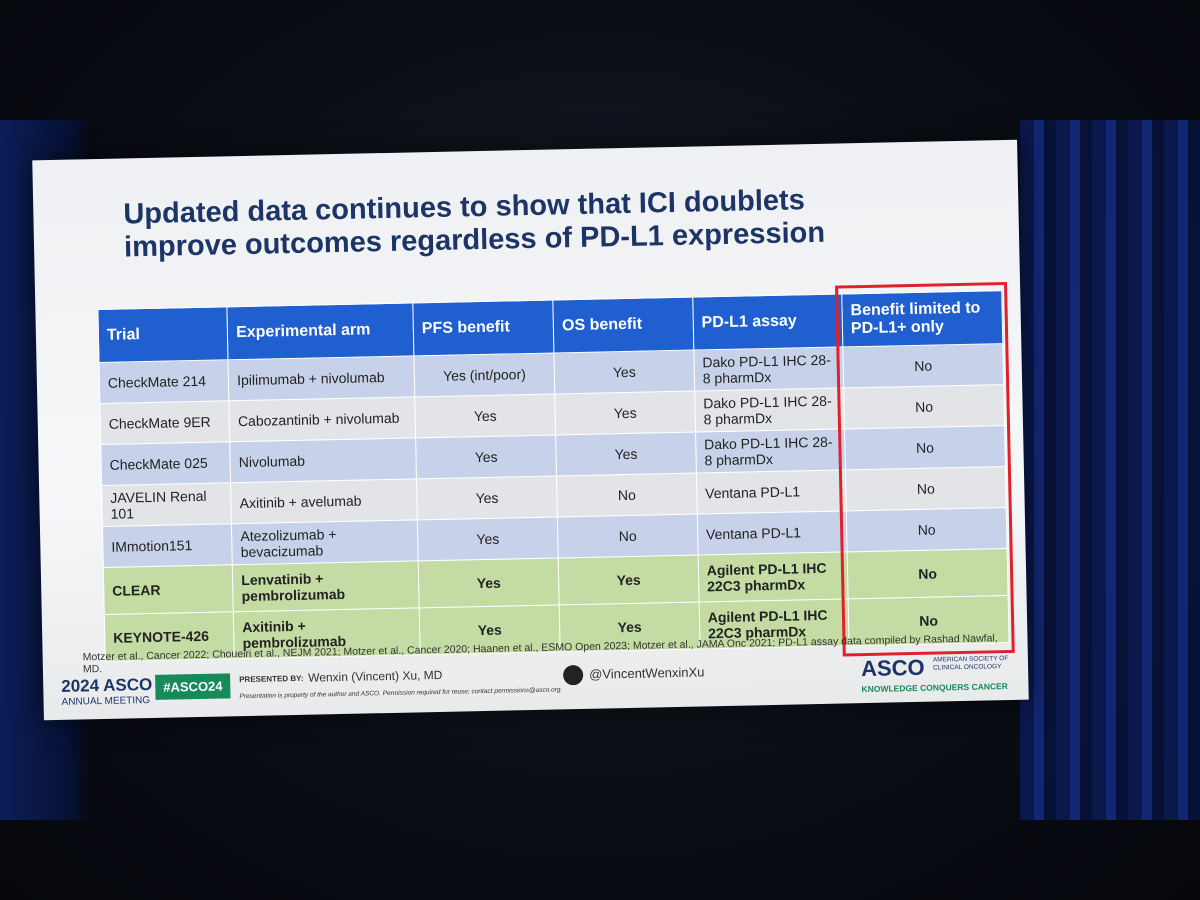  Describe the element at coordinates (164, 422) in the screenshot. I see `table-cell: CheckMate 9ER` at that location.